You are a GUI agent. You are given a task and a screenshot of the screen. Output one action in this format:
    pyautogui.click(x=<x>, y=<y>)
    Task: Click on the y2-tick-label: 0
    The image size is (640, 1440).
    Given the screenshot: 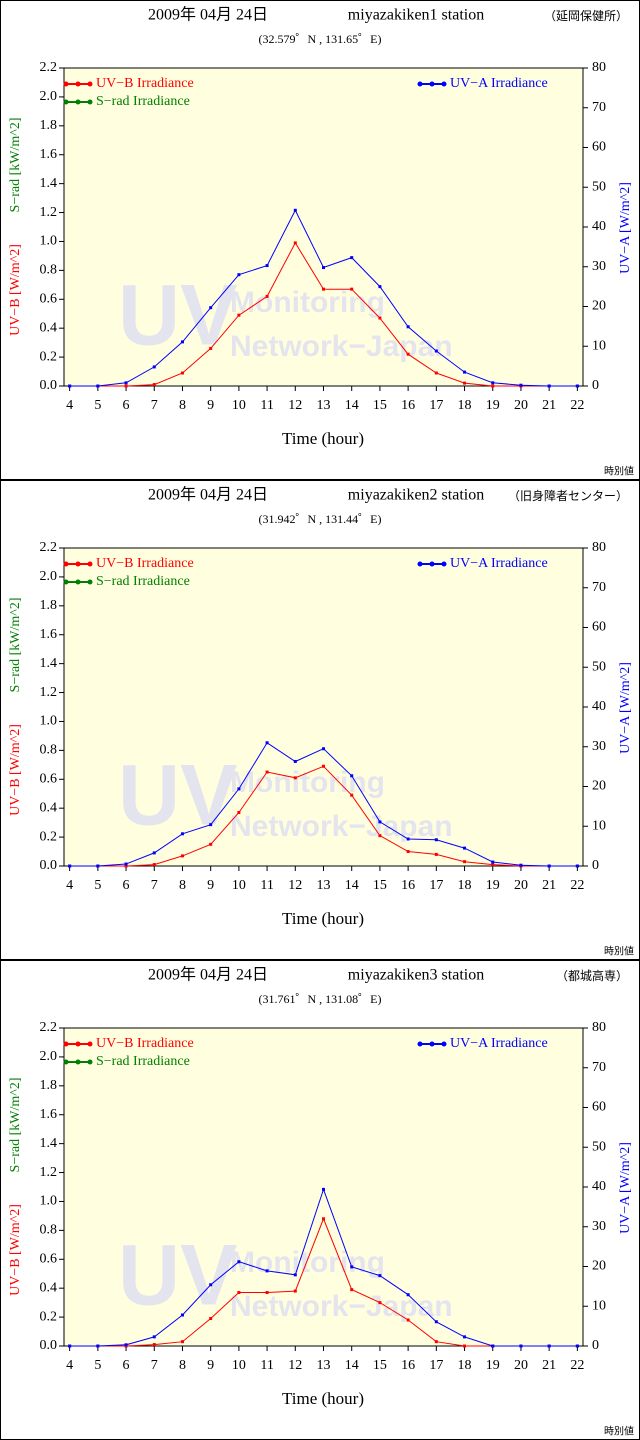 What is the action you would take?
    pyautogui.click(x=595, y=865)
    